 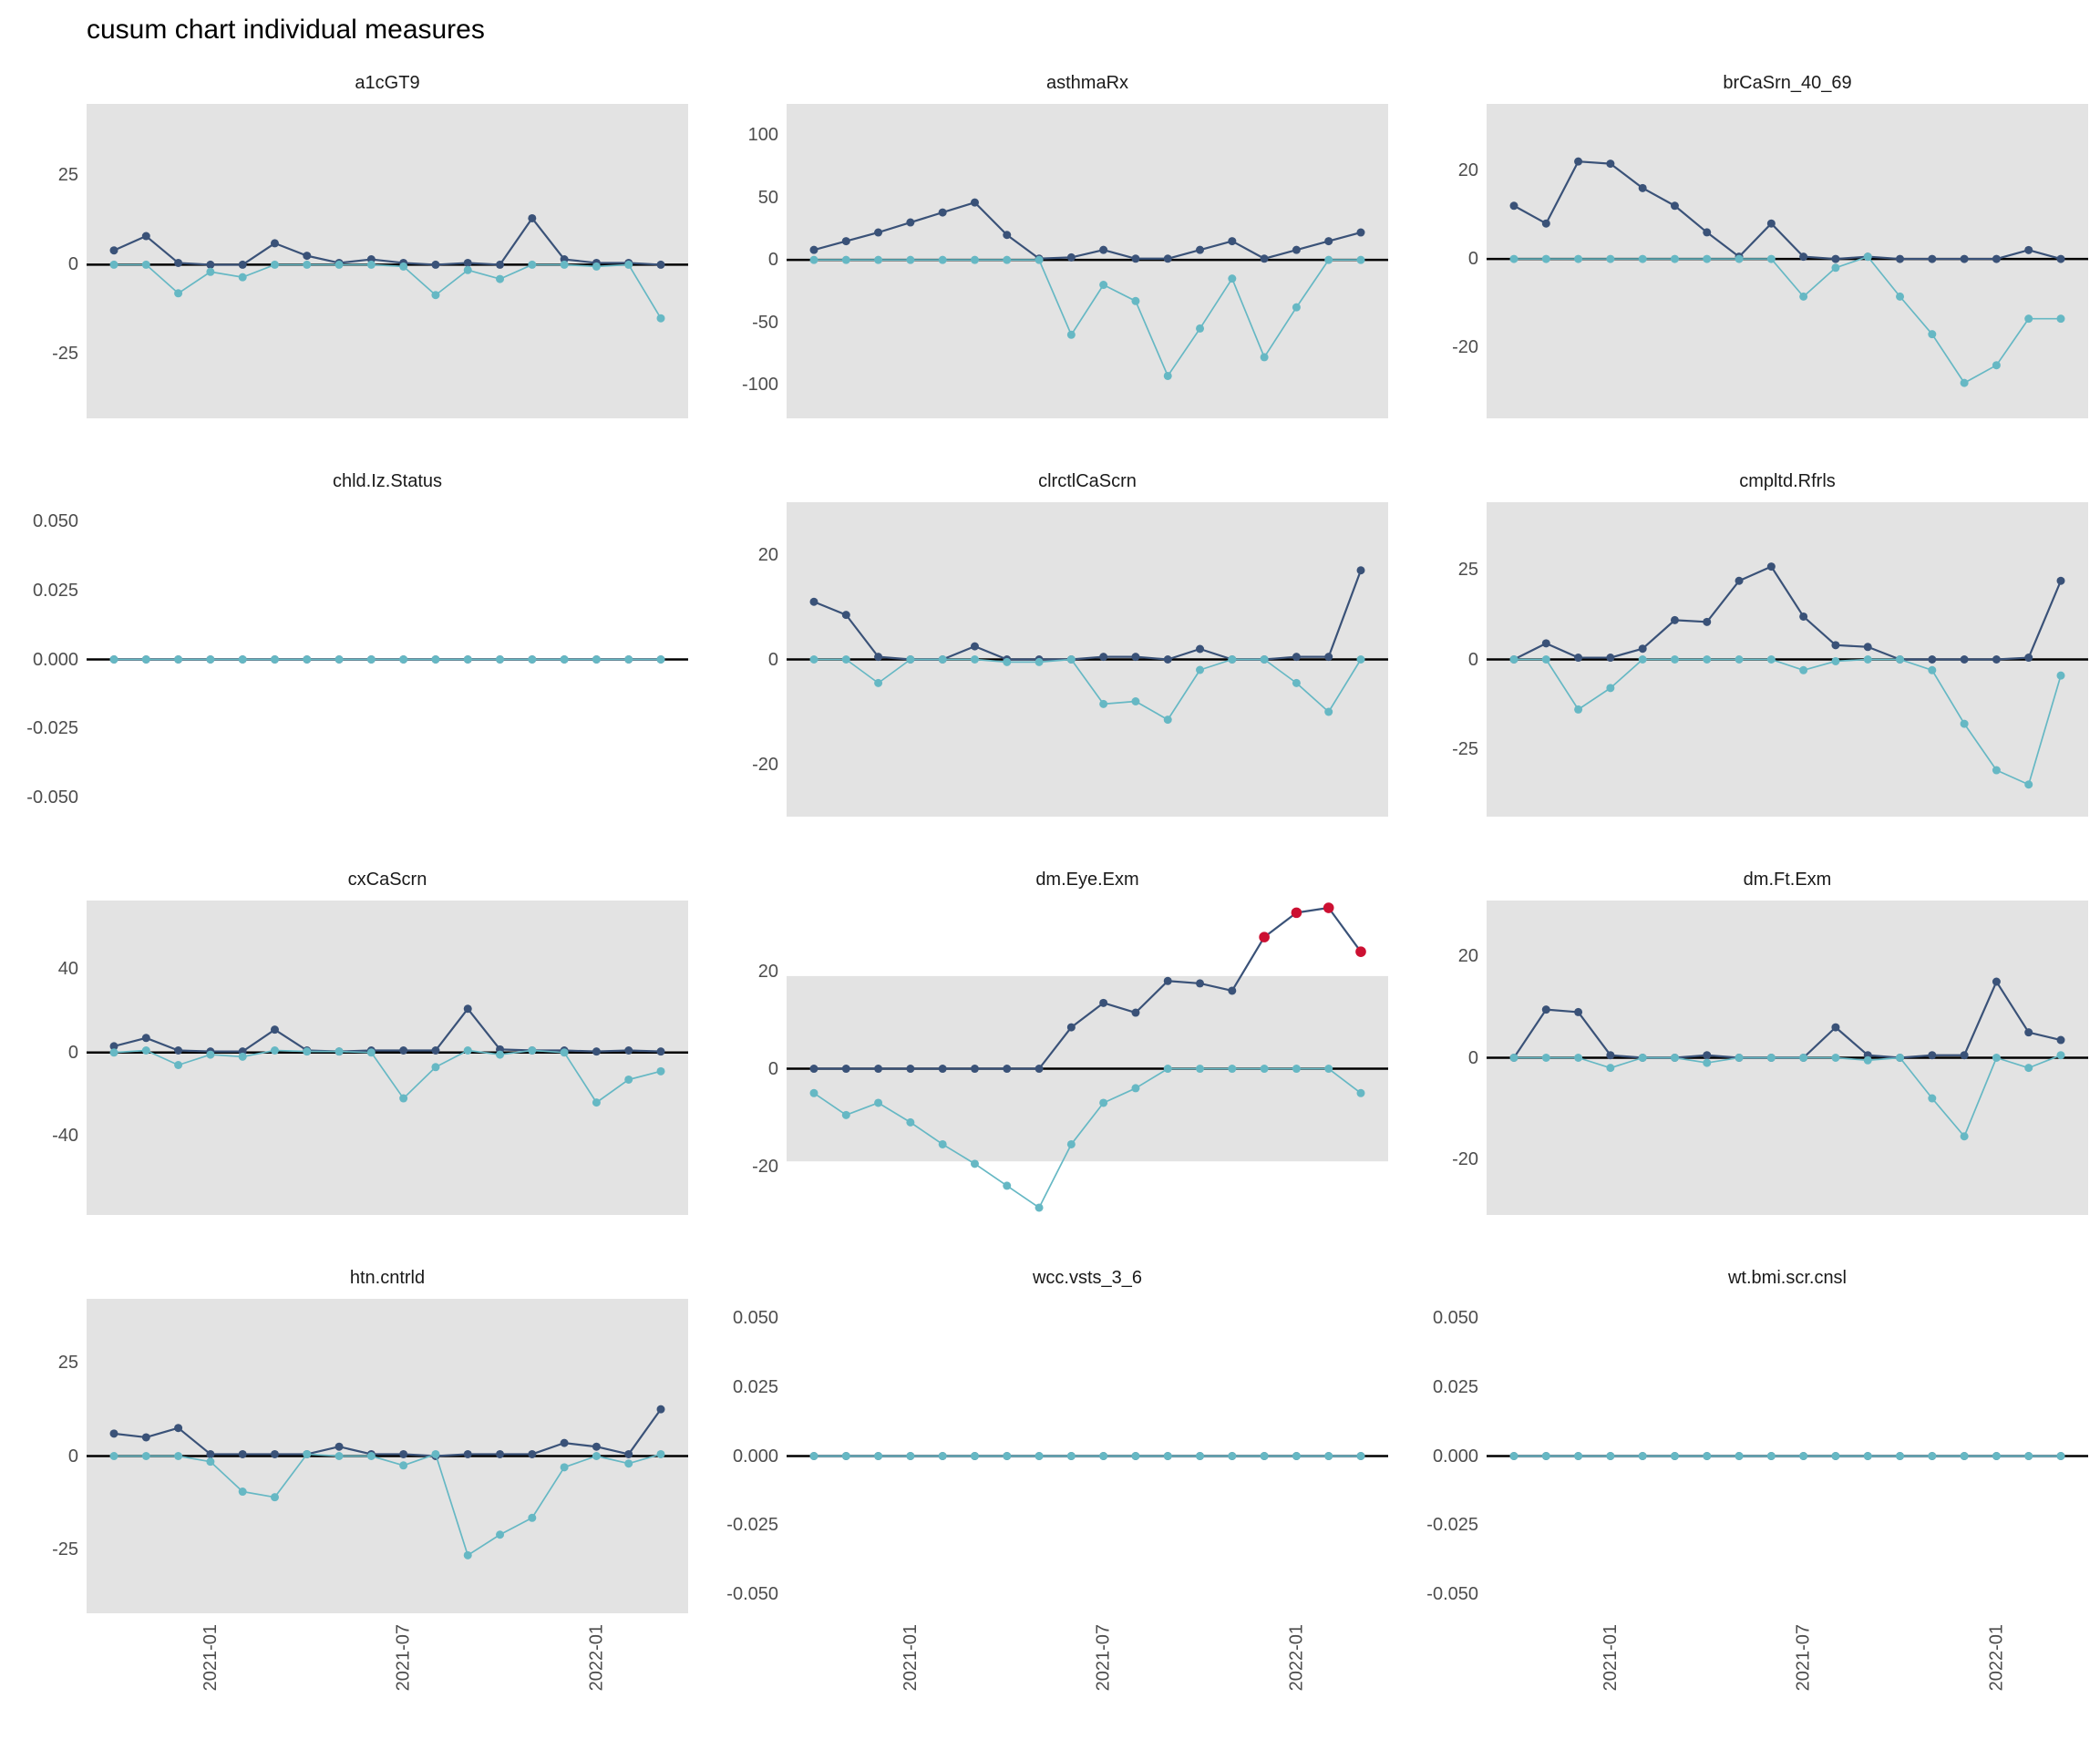 What do you see at coordinates (1996, 1657) in the screenshot?
I see `x-tick-label: 2022-01` at bounding box center [1996, 1657].